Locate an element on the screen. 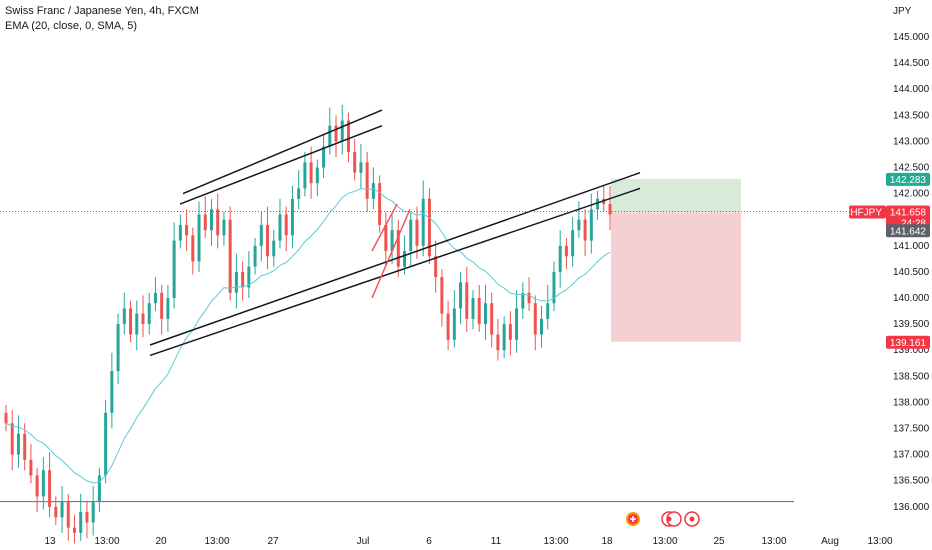 The height and width of the screenshot is (550, 932). event-marker-icon is located at coordinates (692, 519).